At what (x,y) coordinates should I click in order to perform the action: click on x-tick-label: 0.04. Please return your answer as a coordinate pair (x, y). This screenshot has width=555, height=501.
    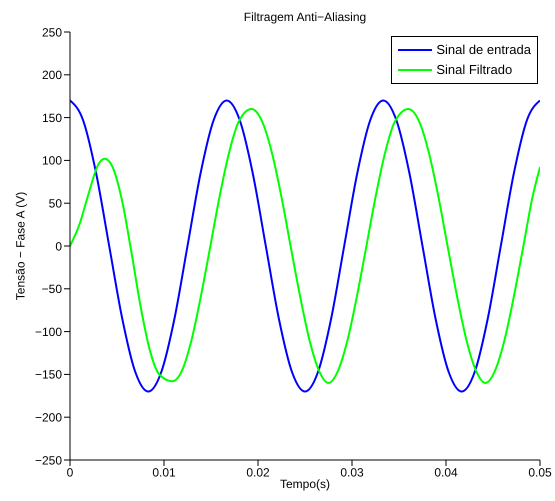
    Looking at the image, I should click on (446, 473).